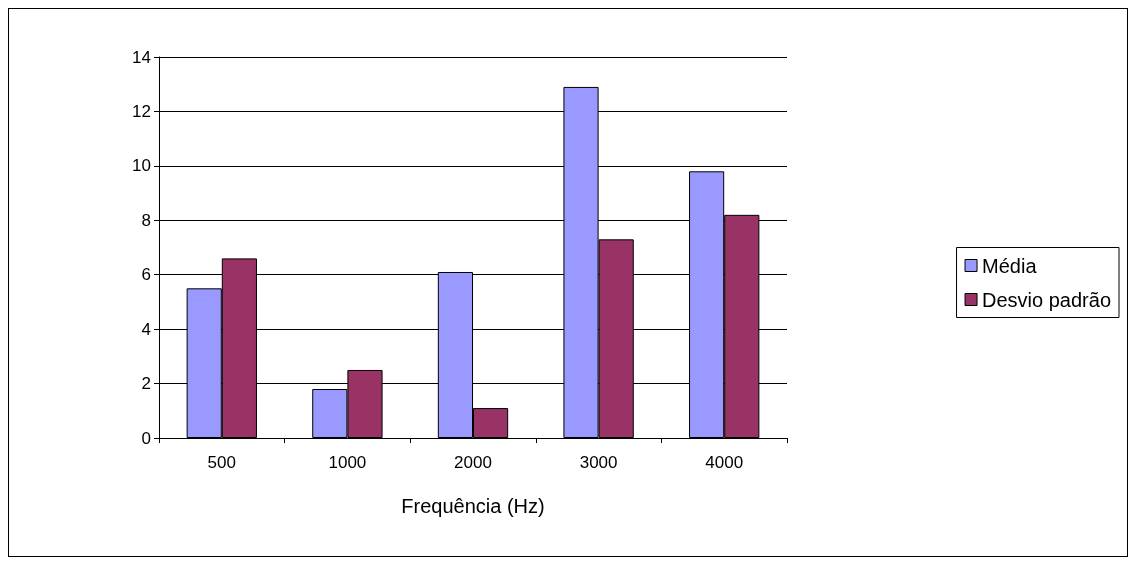 The height and width of the screenshot is (569, 1140). What do you see at coordinates (724, 462) in the screenshot?
I see `x-tick-label: 4000` at bounding box center [724, 462].